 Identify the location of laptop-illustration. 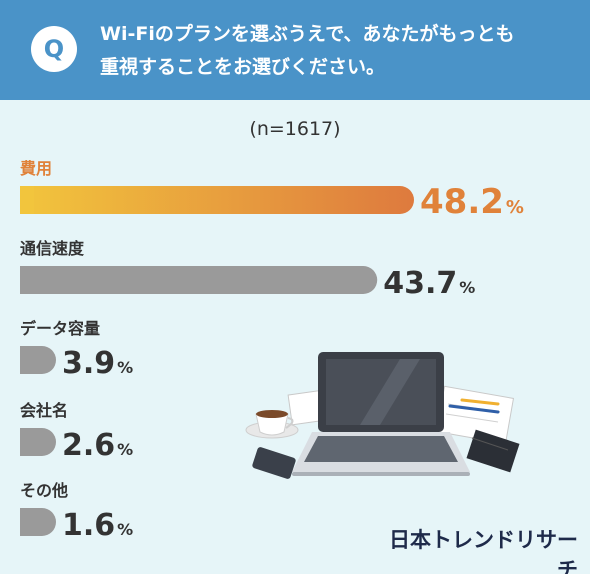
(382, 415).